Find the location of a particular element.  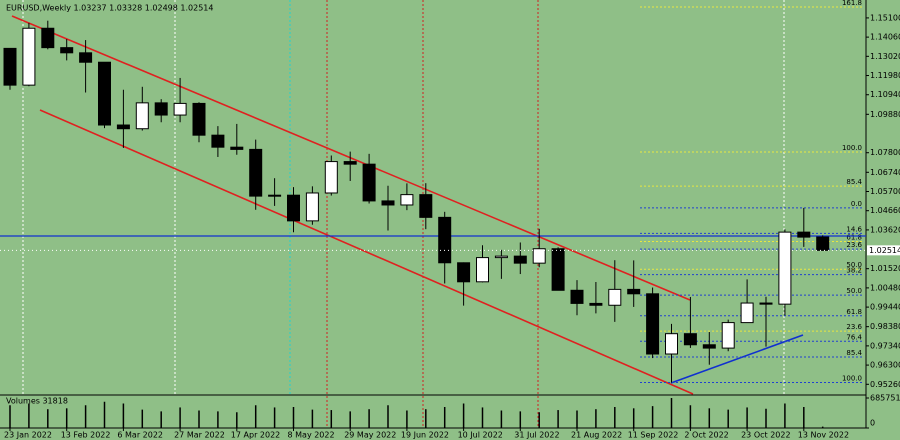

y-tick-label: 0.98380 is located at coordinates (885, 326).